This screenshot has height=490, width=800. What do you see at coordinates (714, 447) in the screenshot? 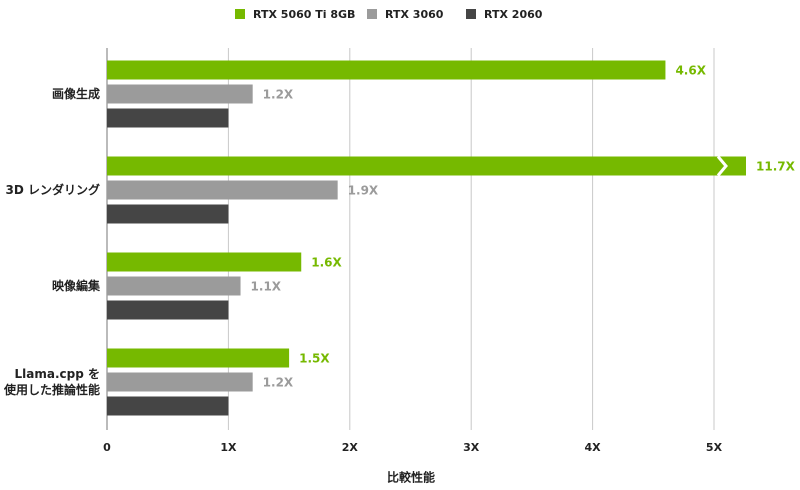
I see `x-tick-label: 5X` at bounding box center [714, 447].